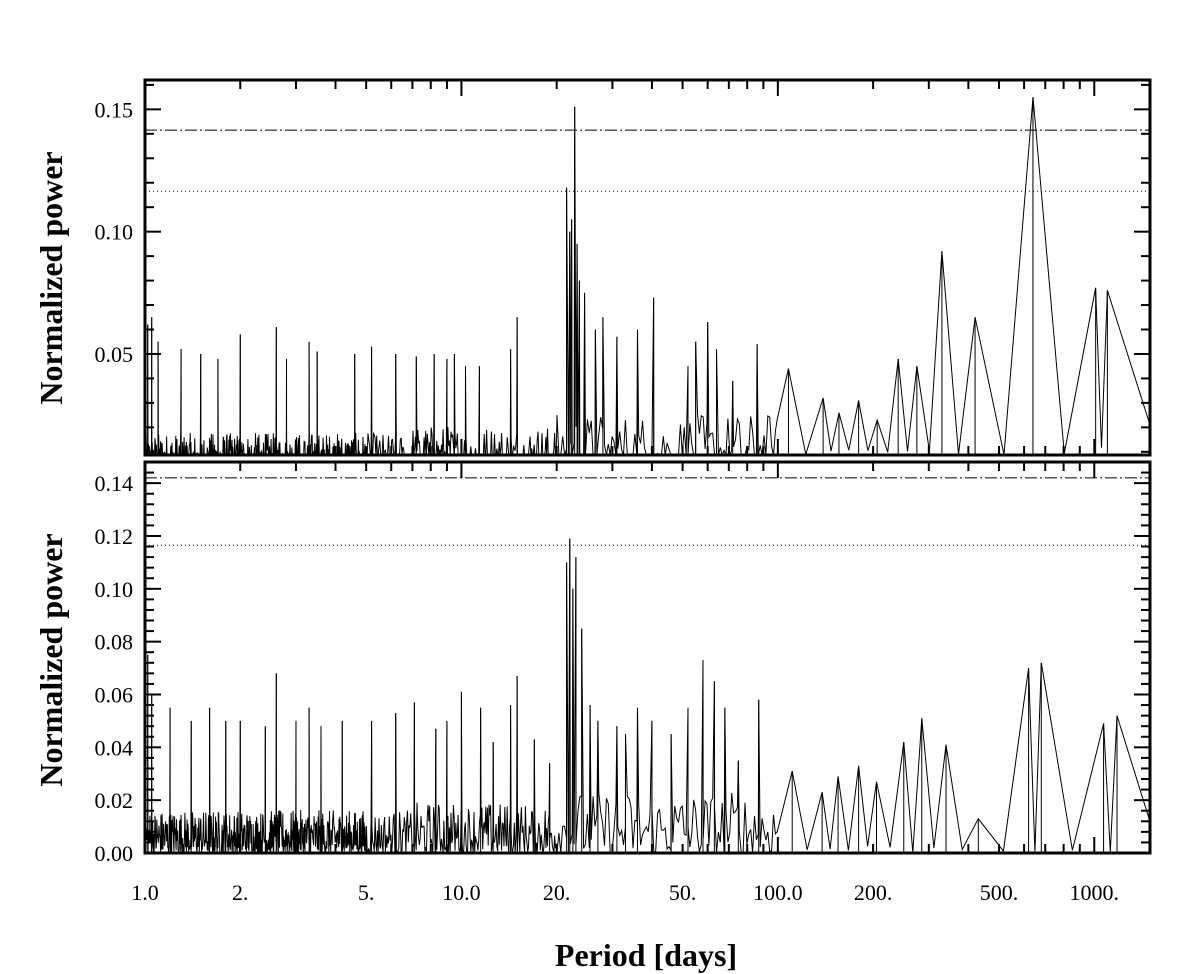 The height and width of the screenshot is (974, 1200). What do you see at coordinates (114, 109) in the screenshot?
I see `y-tick-label: 0.15` at bounding box center [114, 109].